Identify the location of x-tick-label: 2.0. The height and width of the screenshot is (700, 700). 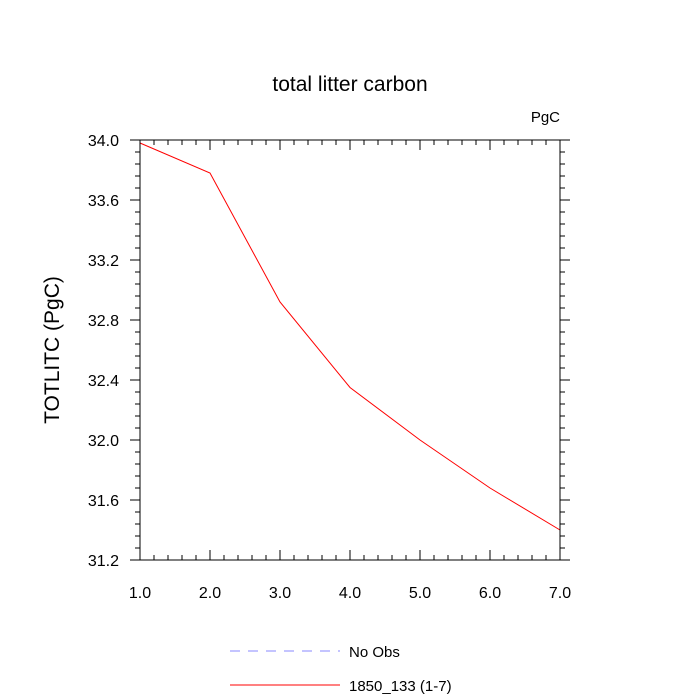
(210, 593).